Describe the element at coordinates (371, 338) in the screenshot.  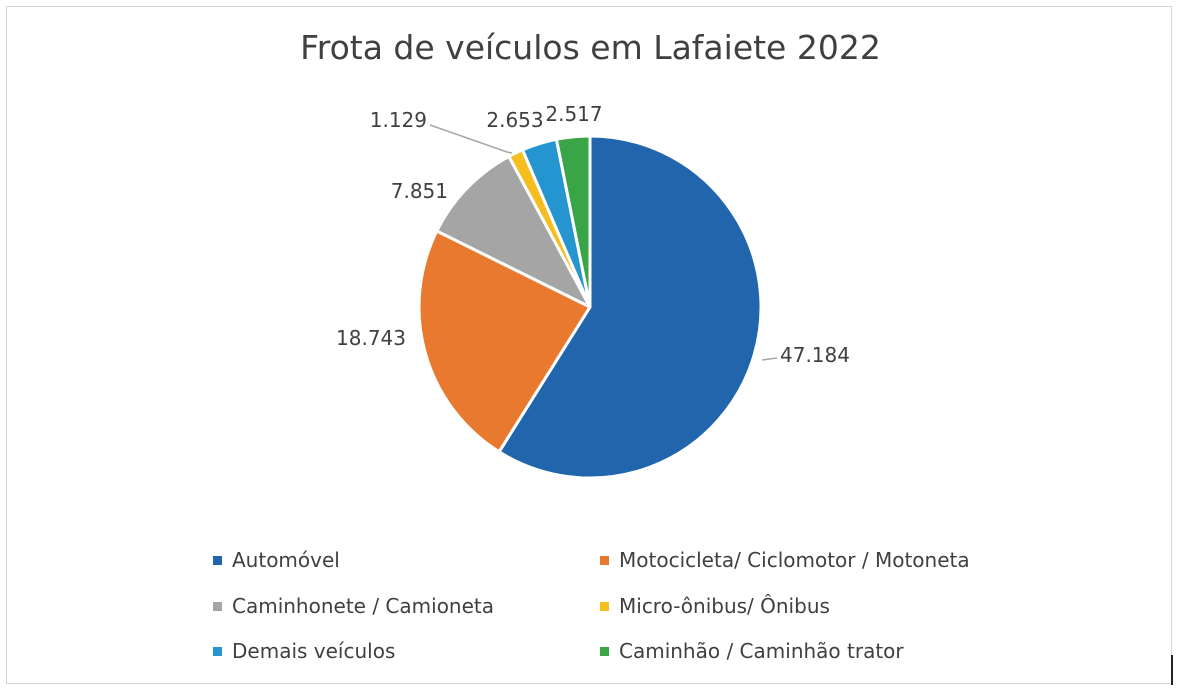
I see `data-label-motocicleta: 18.743` at that location.